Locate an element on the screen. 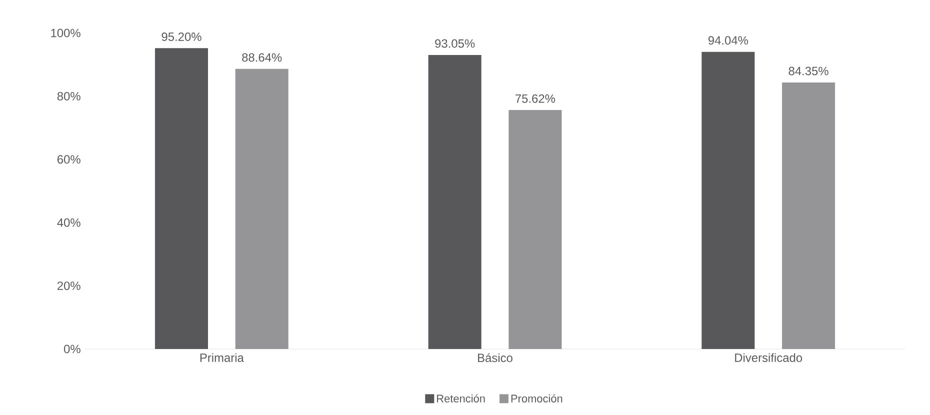 The height and width of the screenshot is (415, 930). data-label: 93.05% is located at coordinates (455, 43).